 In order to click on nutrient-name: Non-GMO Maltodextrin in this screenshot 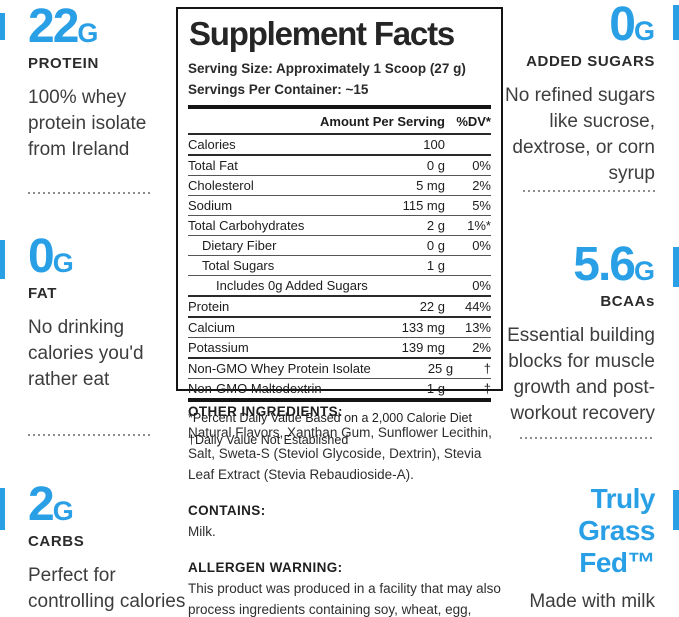, I will do `click(255, 389)`.